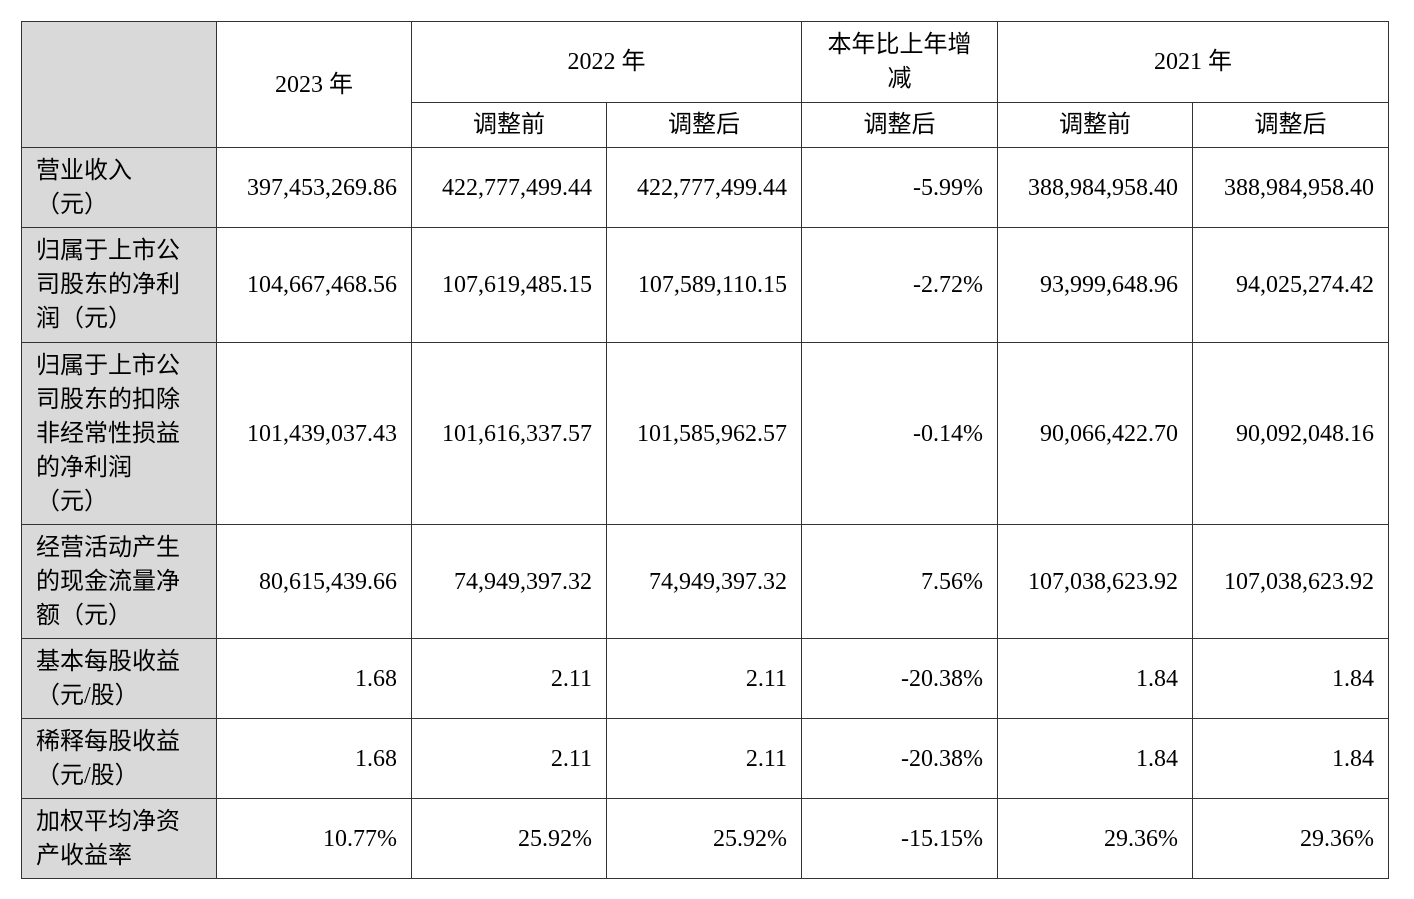 This screenshot has height=899, width=1414. I want to click on row-label-line: 非经常性损益, so click(108, 433).